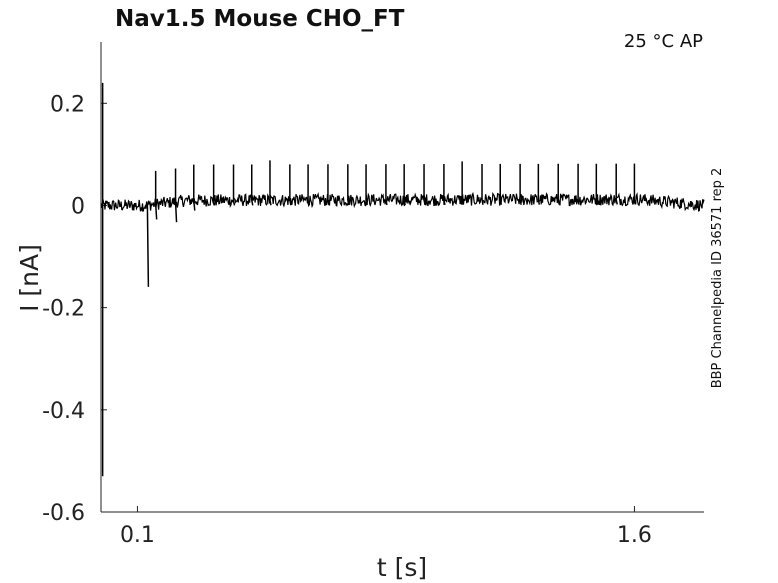 This screenshot has height=583, width=778. Describe the element at coordinates (137, 535) in the screenshot. I see `x-tick-label: 0.1` at that location.